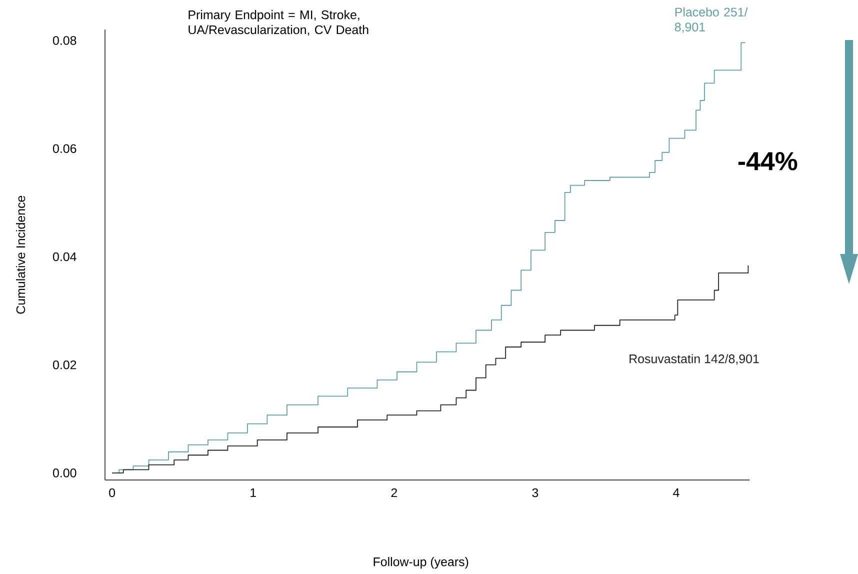  Describe the element at coordinates (421, 563) in the screenshot. I see `x-axis-title: Follow-up (years)` at that location.